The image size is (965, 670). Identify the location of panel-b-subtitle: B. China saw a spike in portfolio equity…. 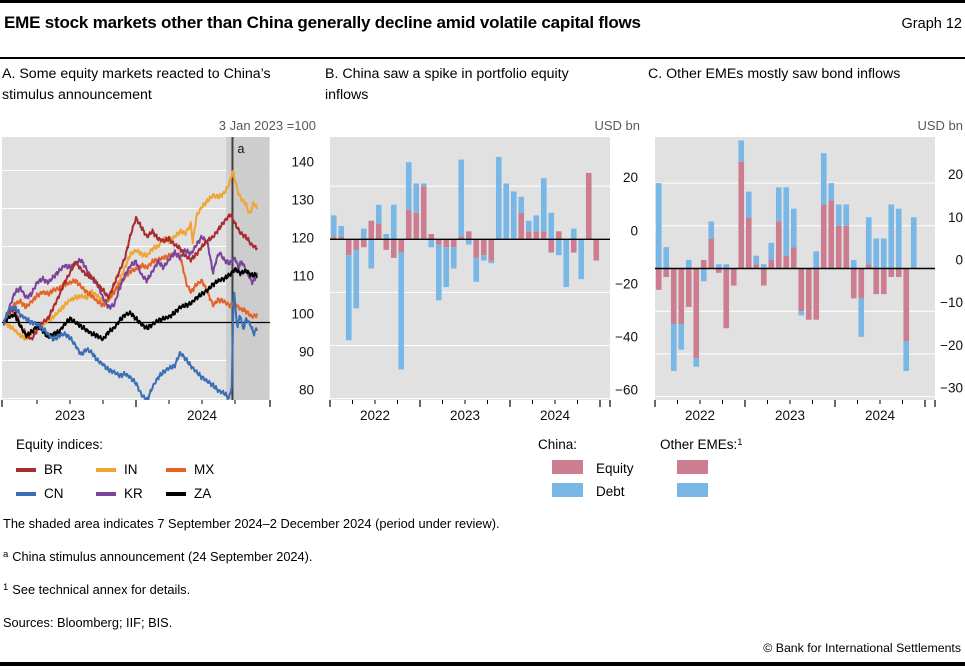
(447, 84).